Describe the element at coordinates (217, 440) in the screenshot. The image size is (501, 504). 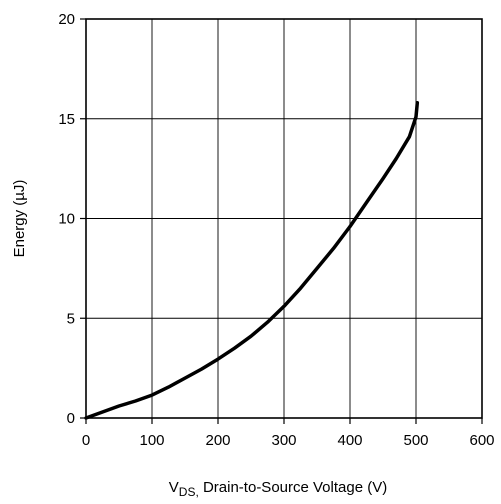
I see `x-tick-label: 200` at that location.